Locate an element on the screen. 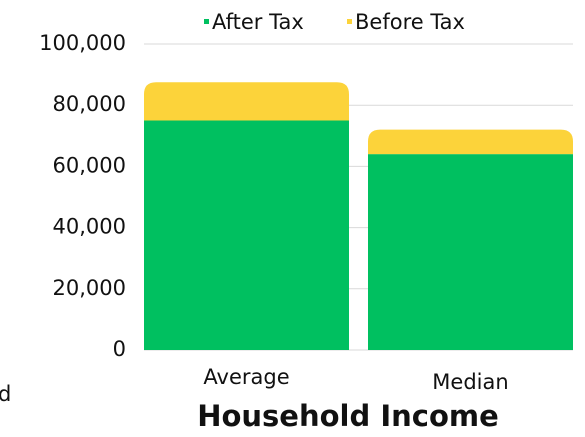 Image resolution: width=585 pixels, height=437 pixels. legend-label: After Tax is located at coordinates (258, 22).